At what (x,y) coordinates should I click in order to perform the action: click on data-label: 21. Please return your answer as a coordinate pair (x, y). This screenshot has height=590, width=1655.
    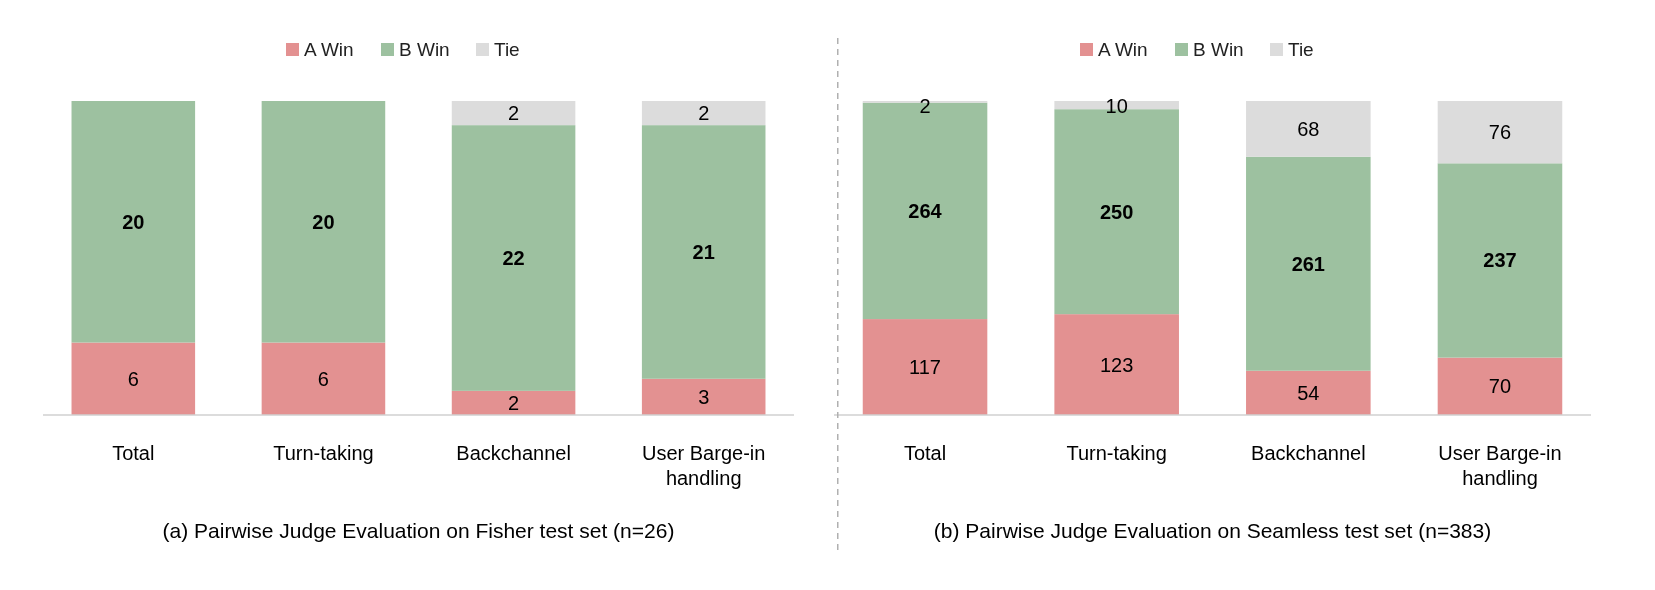
    Looking at the image, I should click on (703, 251).